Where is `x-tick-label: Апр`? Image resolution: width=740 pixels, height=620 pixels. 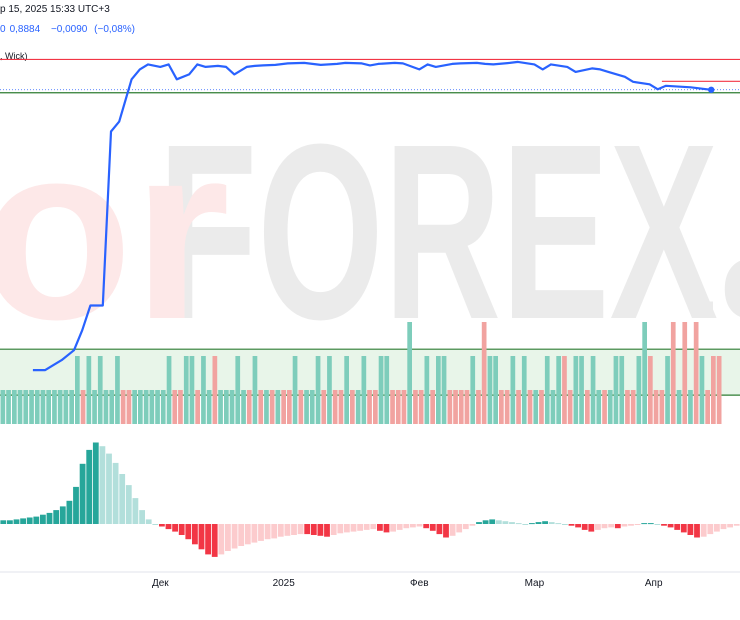 x-tick-label: Апр is located at coordinates (654, 583).